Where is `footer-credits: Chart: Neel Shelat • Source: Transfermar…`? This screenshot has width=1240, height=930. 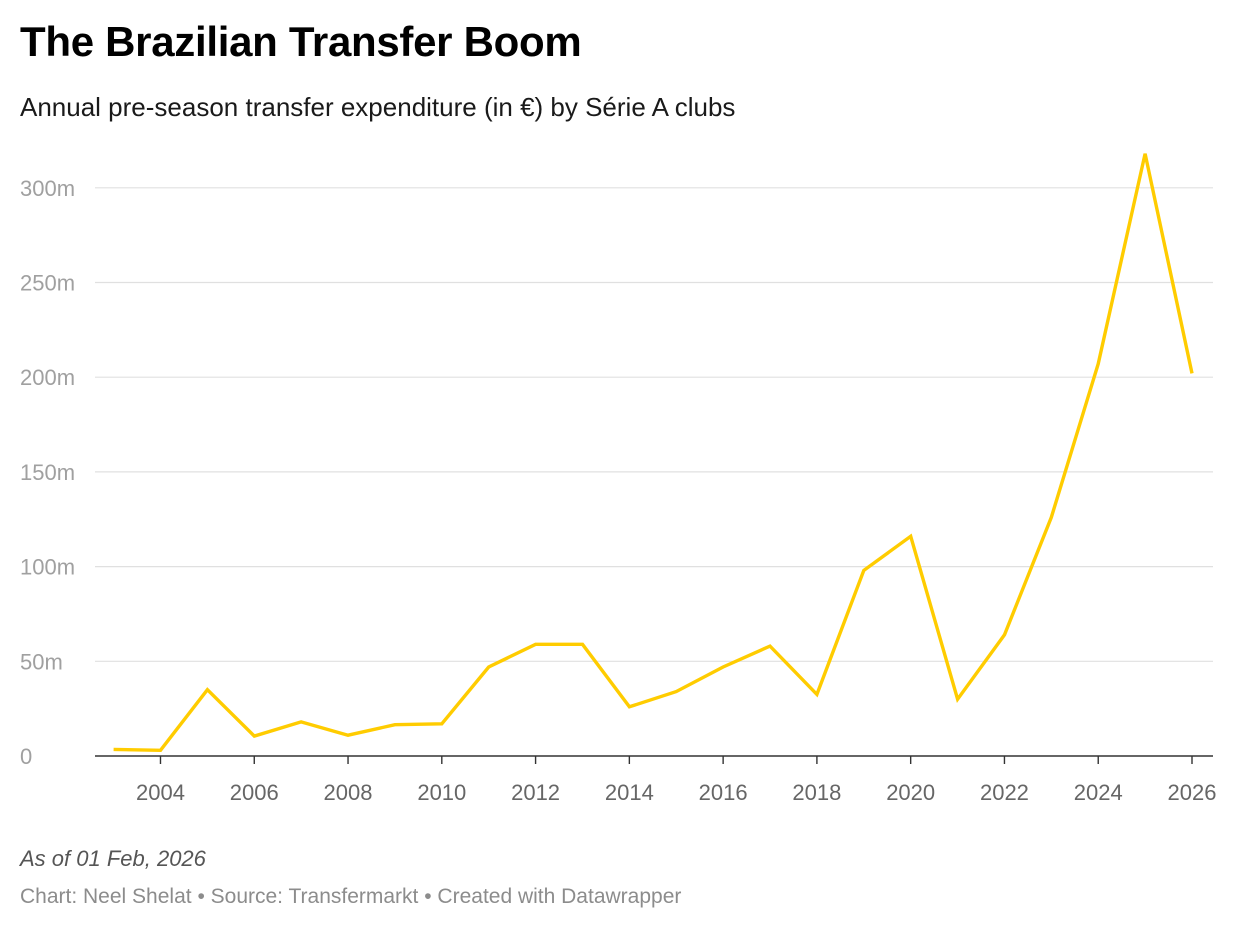
footer-credits: Chart: Neel Shelat • Source: Transfermar… is located at coordinates (350, 897).